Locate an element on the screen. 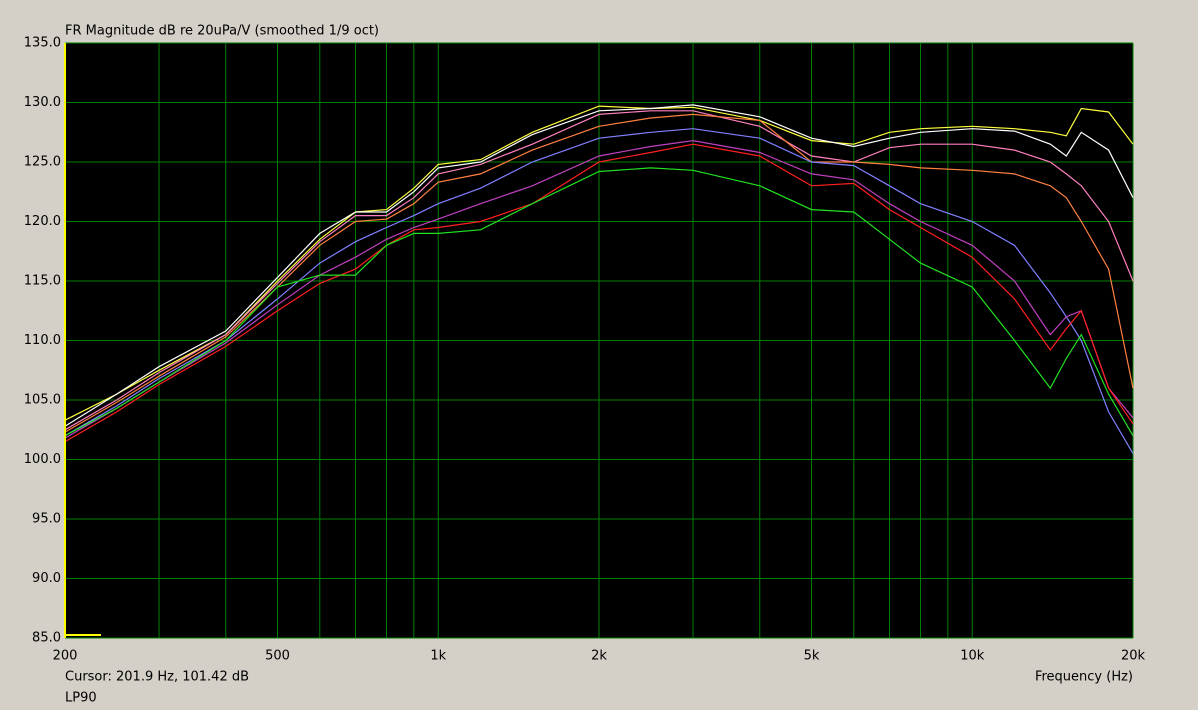 The width and height of the screenshot is (1198, 710). y-tick-label: 85.0 is located at coordinates (46, 638).